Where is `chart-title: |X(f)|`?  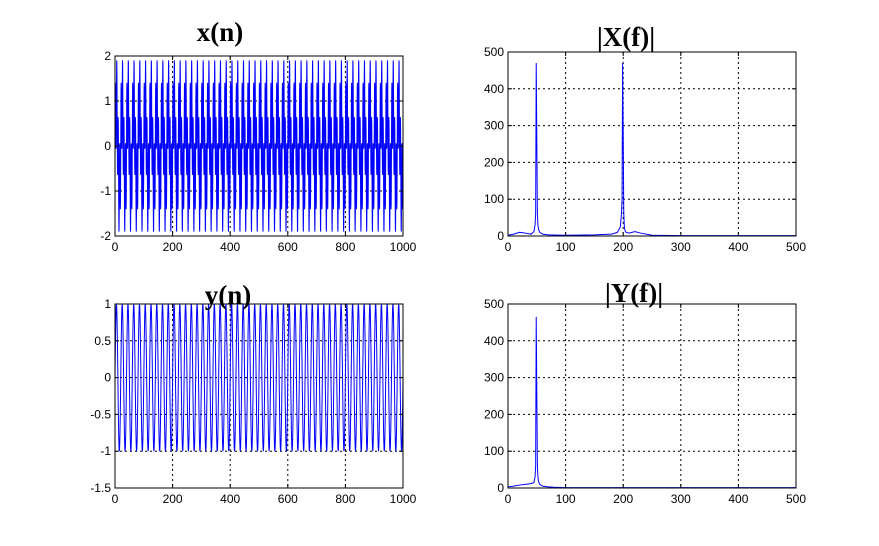 chart-title: |X(f)| is located at coordinates (626, 37).